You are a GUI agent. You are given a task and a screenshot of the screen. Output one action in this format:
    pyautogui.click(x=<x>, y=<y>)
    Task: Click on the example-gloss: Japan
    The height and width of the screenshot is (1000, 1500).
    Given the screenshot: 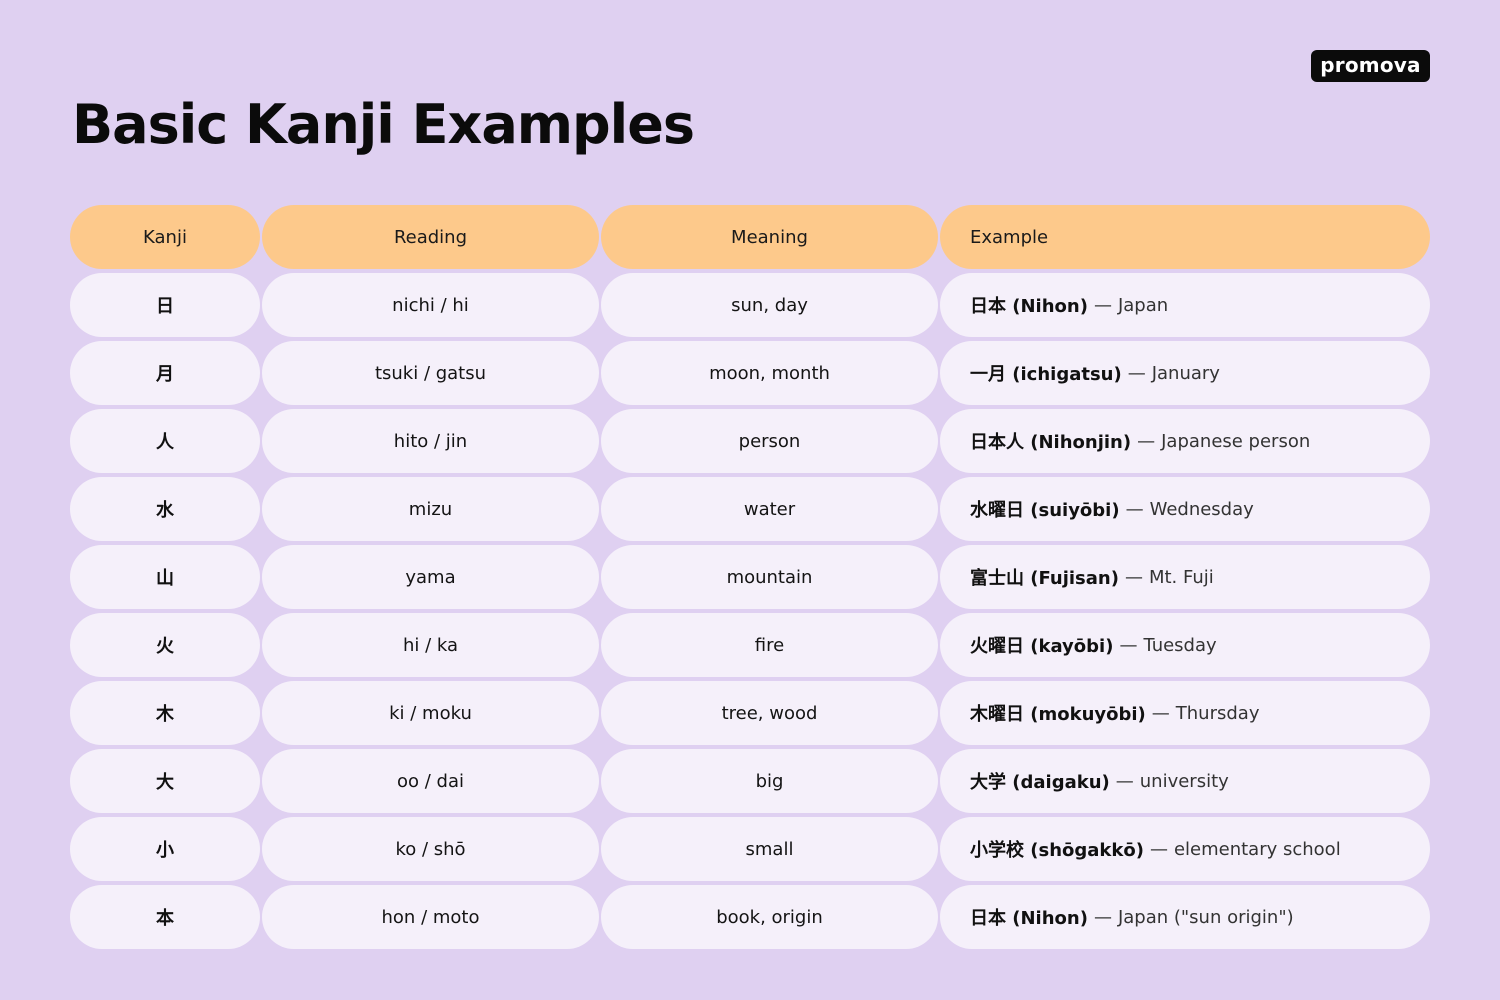 What is the action you would take?
    pyautogui.click(x=1143, y=305)
    